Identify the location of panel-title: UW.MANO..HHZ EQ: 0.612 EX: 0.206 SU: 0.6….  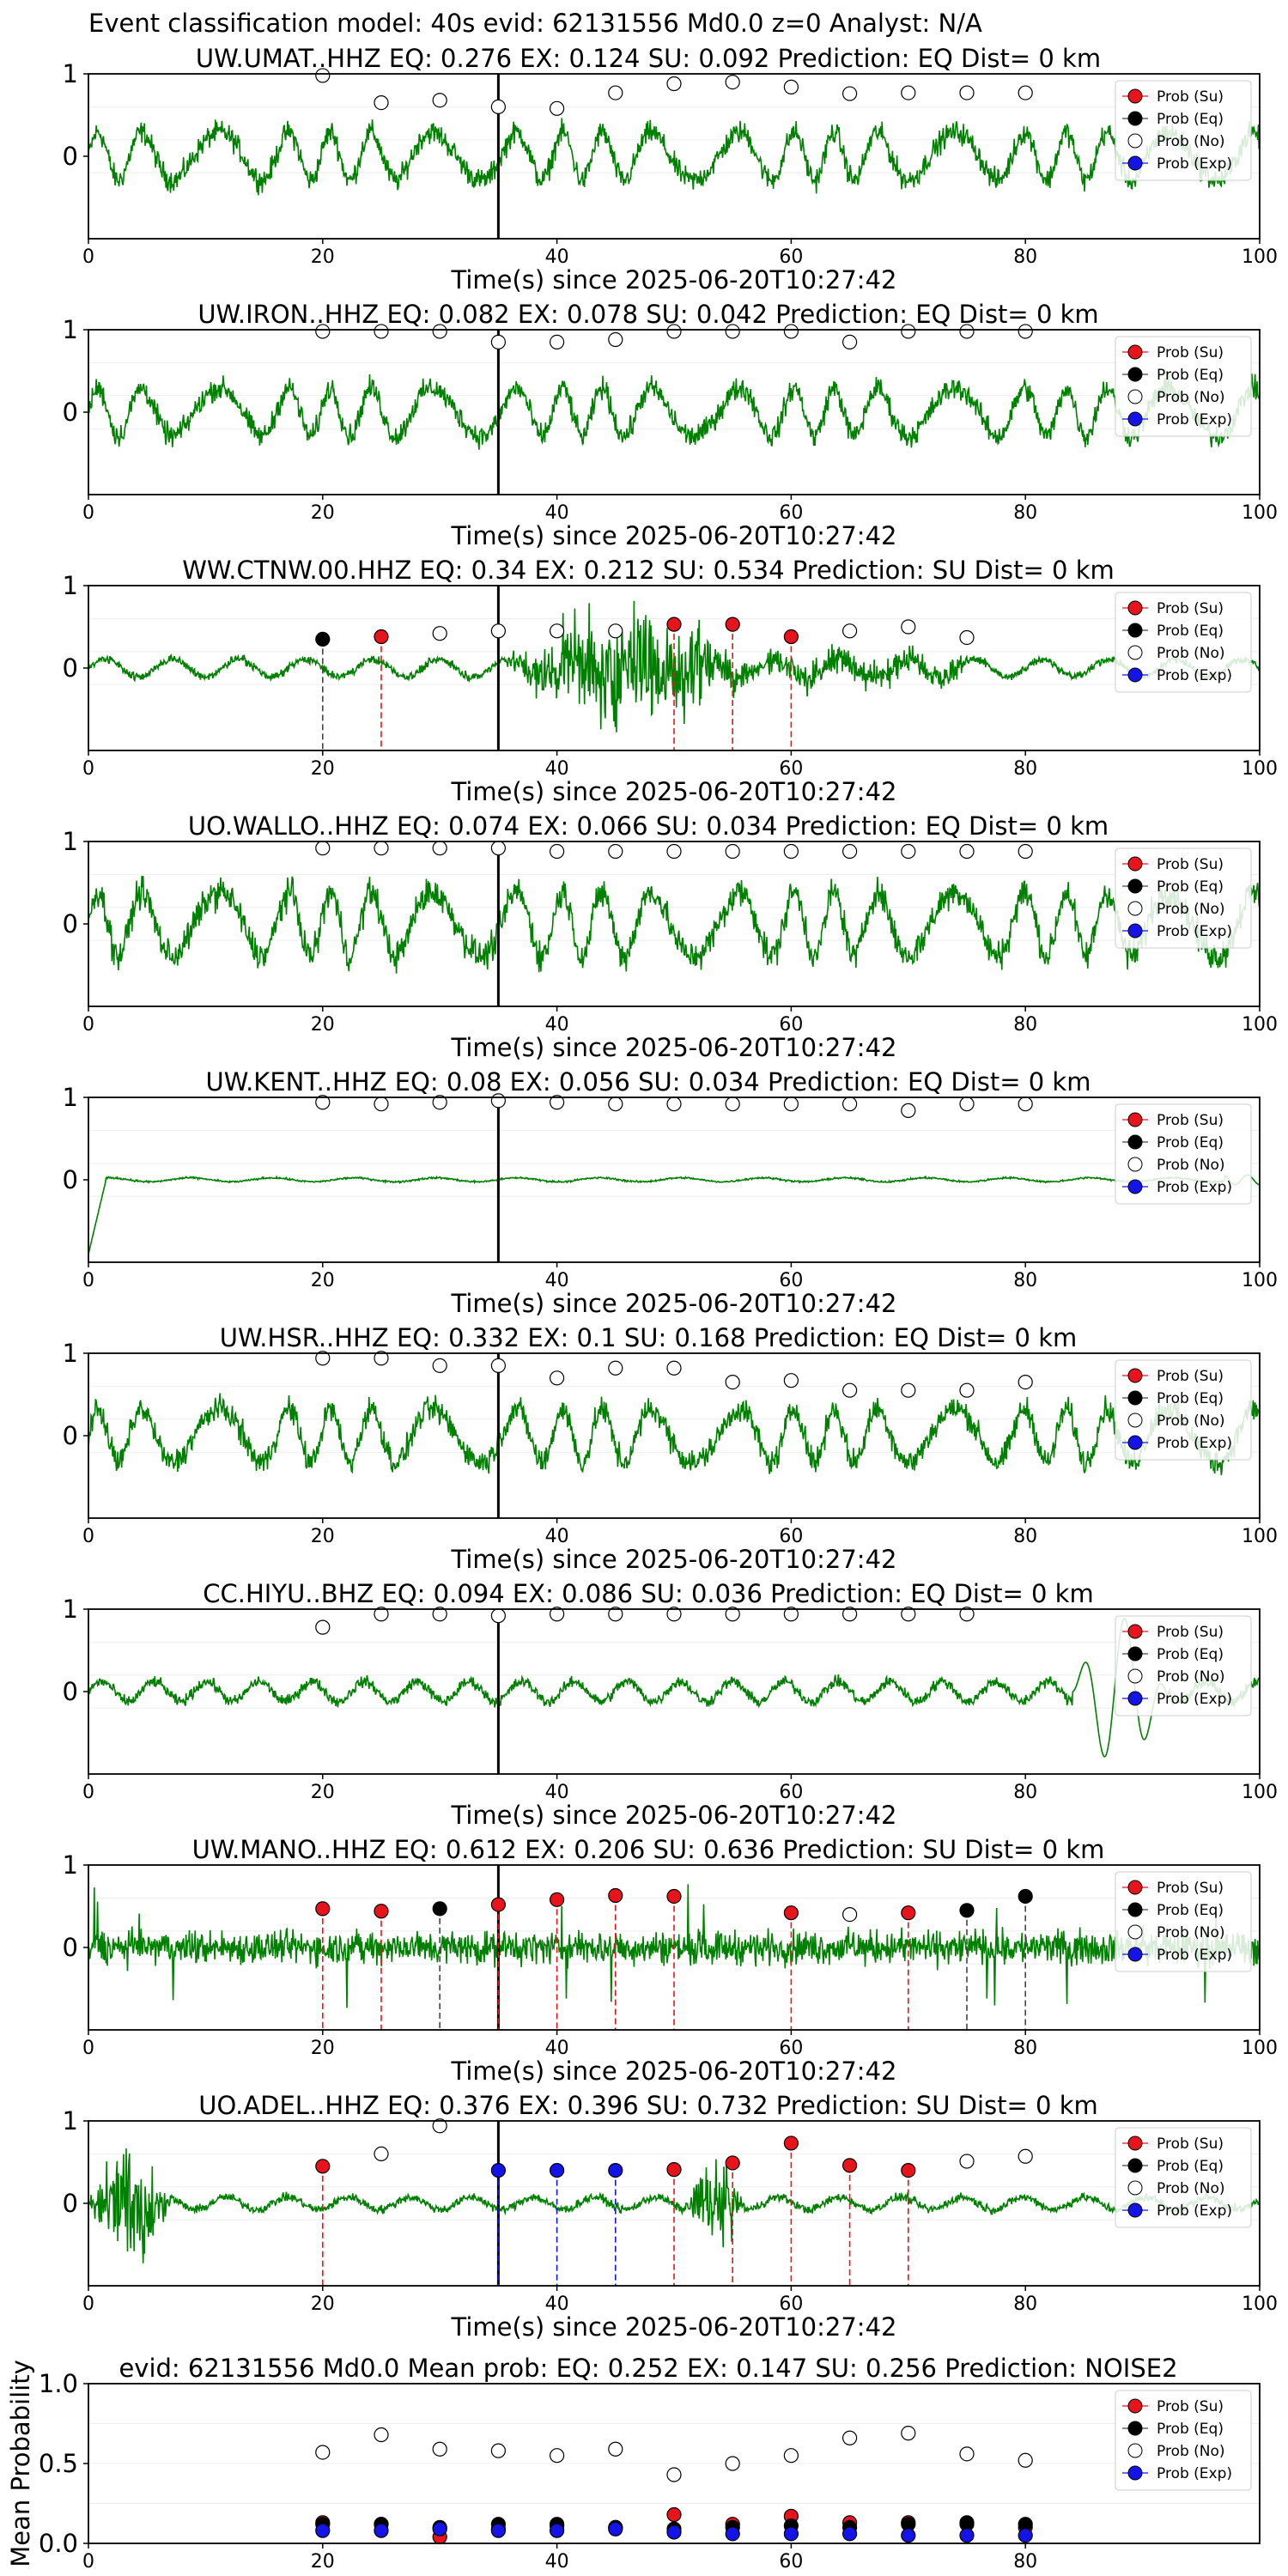
(649, 1850).